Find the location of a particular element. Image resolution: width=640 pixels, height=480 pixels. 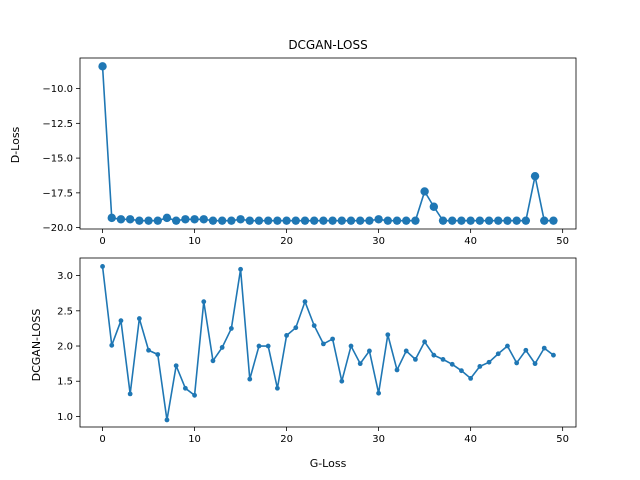

y-tick-label: −12.5 is located at coordinates (57, 124).